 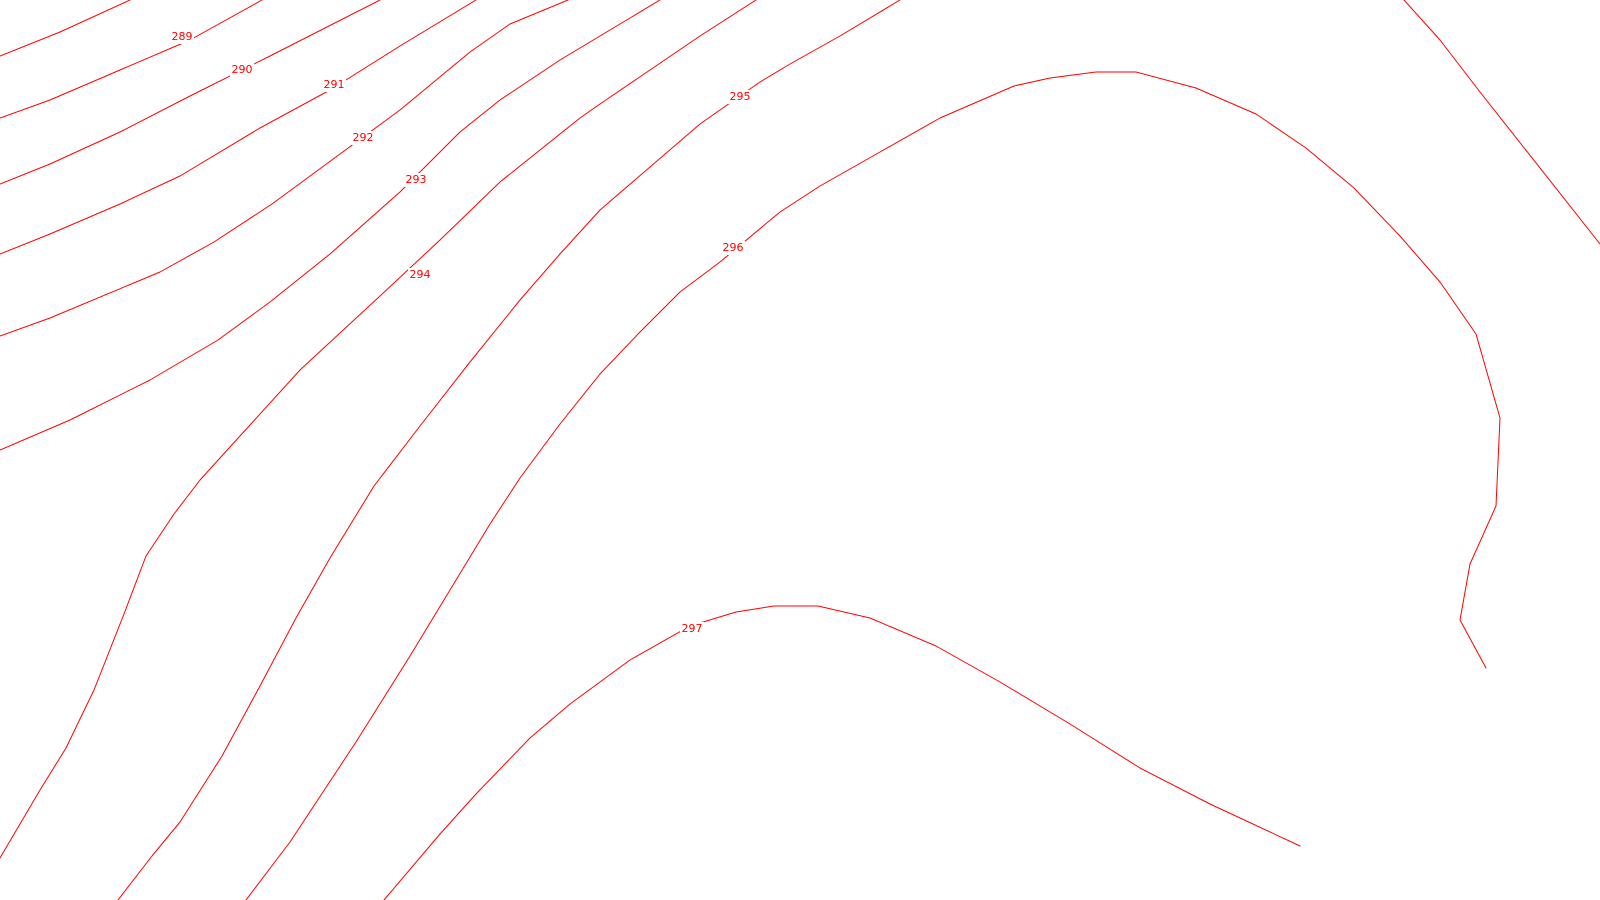 I want to click on contour-label-289: 289, so click(x=182, y=37).